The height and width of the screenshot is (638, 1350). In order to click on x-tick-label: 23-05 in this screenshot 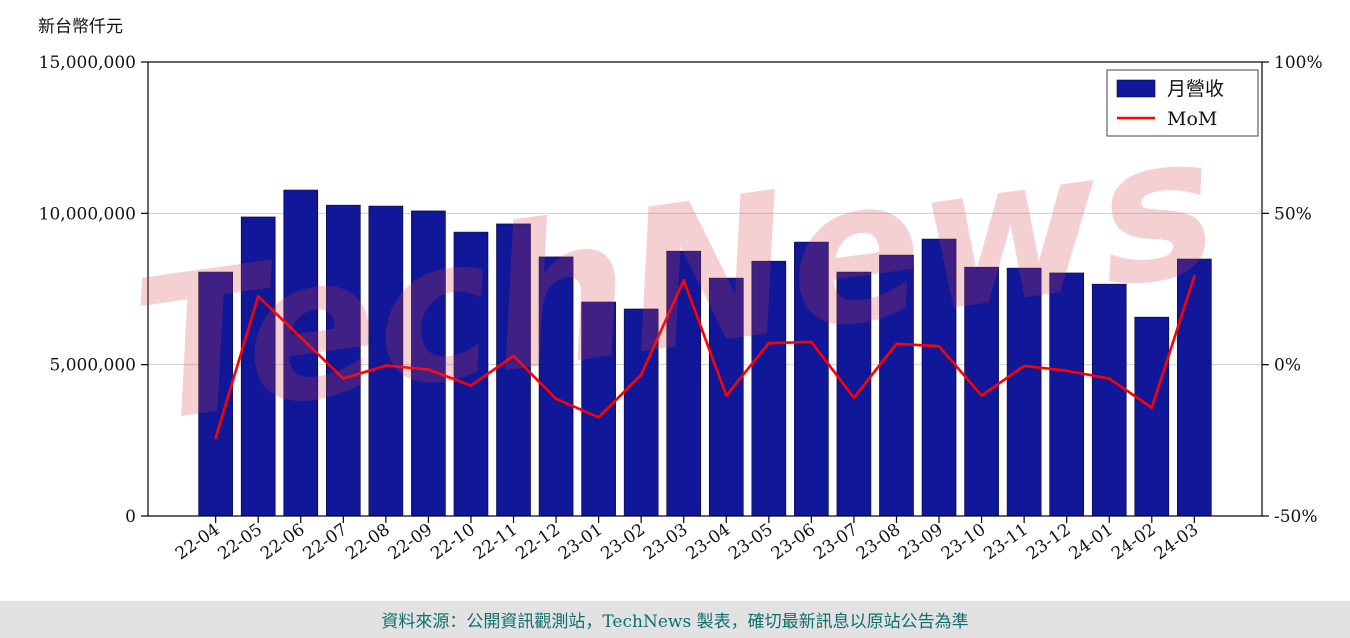, I will do `click(751, 542)`.